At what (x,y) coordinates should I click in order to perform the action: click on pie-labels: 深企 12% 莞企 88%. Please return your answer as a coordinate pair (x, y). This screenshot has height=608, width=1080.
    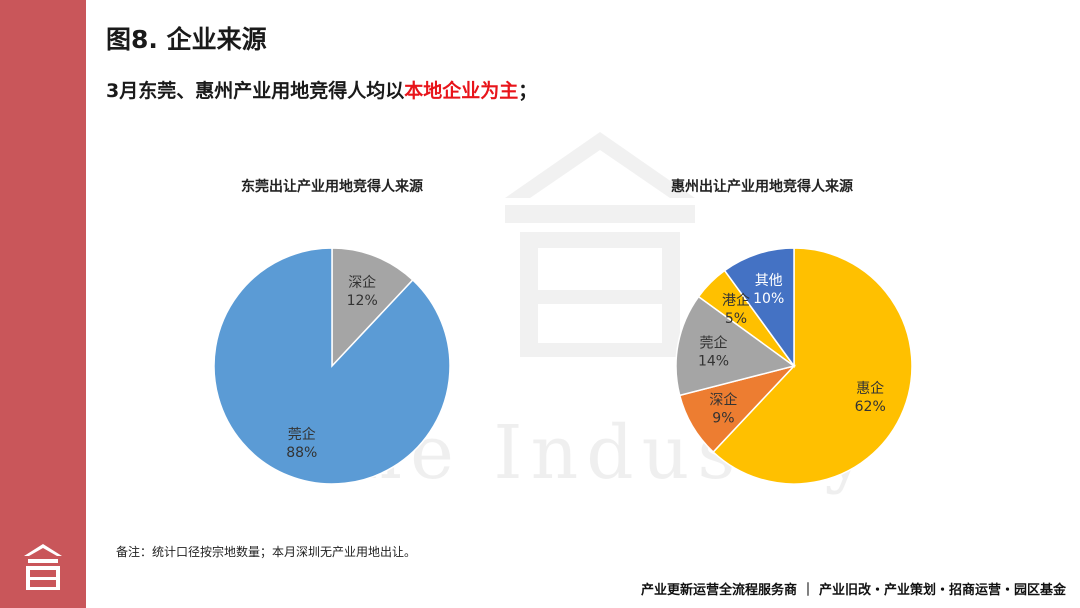
    Looking at the image, I should click on (332, 367).